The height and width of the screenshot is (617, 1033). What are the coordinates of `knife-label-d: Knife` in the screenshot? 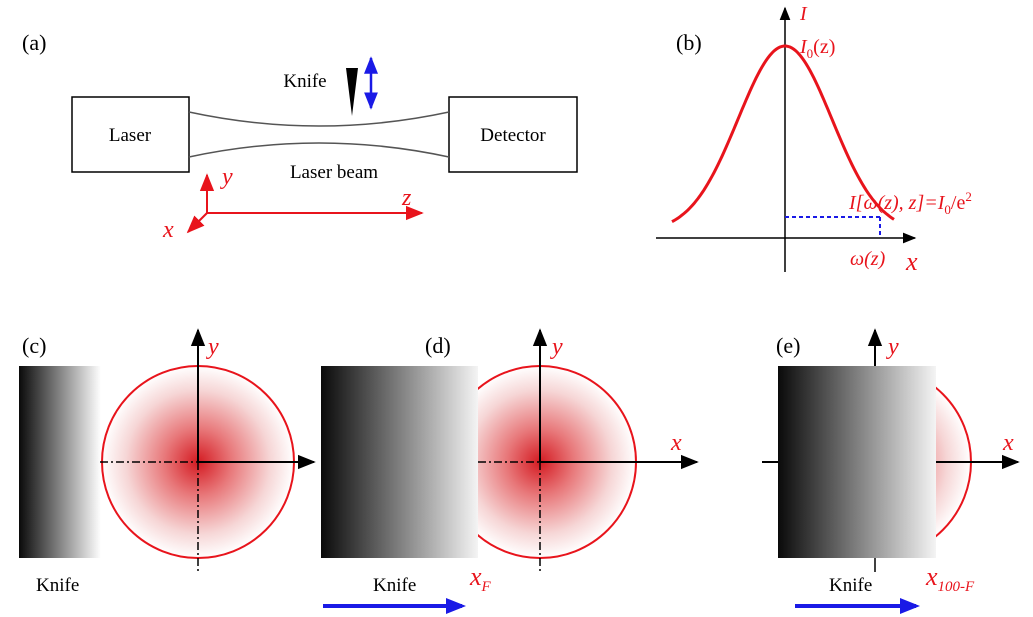 It's located at (394, 585).